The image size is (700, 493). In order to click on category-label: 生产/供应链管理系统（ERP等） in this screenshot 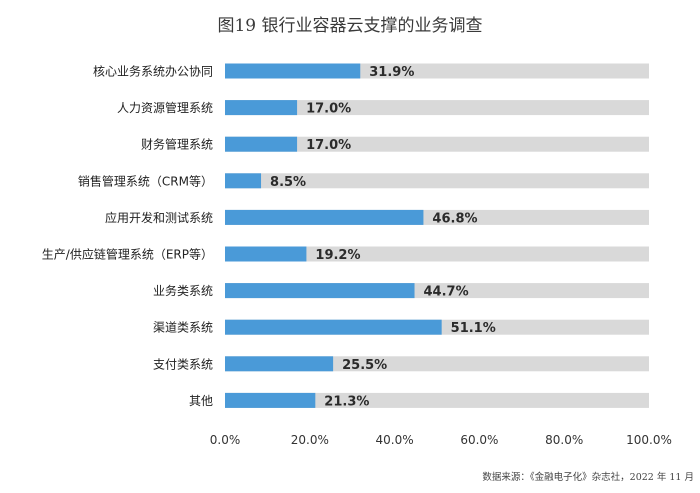, I will do `click(127, 254)`.